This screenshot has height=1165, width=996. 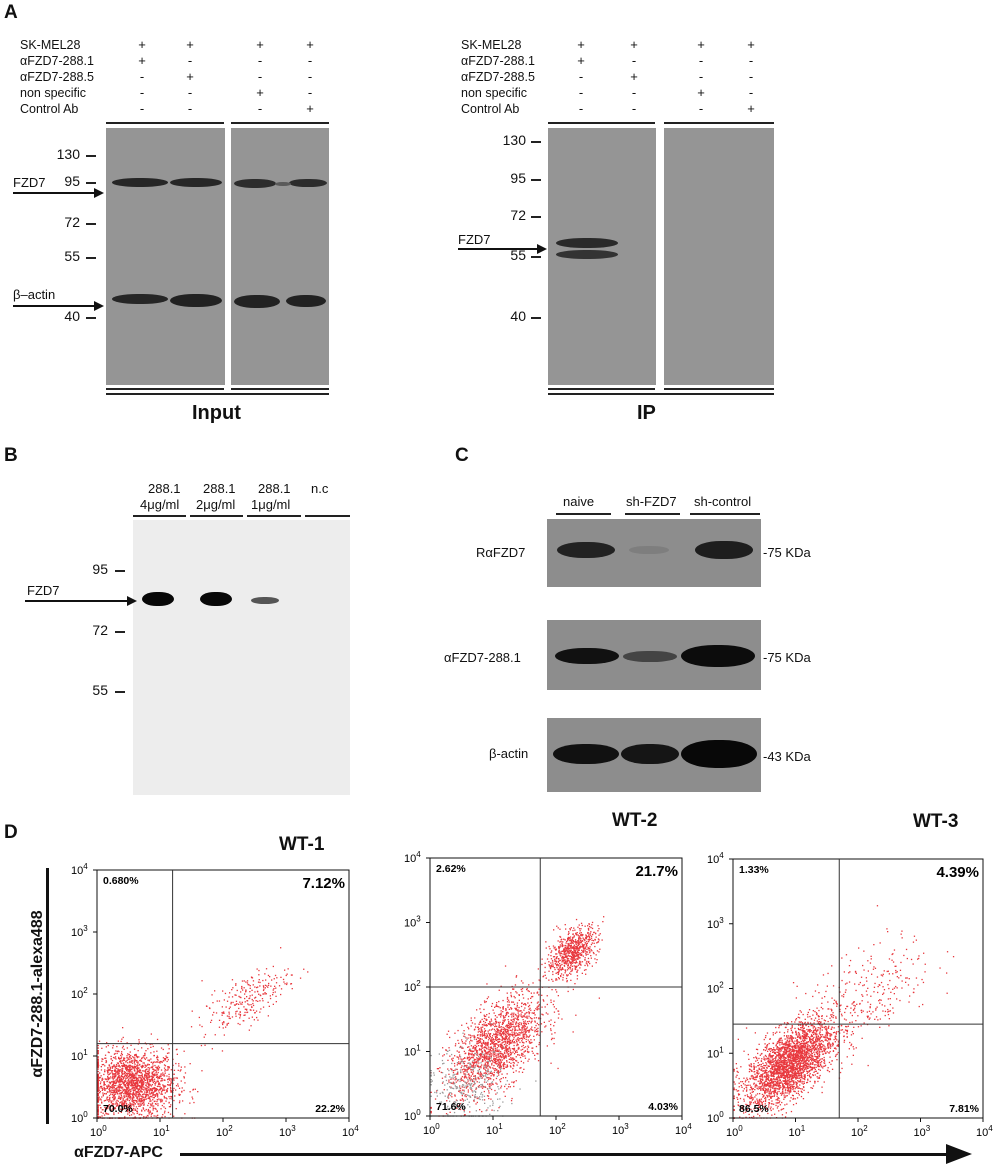 I want to click on y-tick-label: 102, so click(x=79, y=993).